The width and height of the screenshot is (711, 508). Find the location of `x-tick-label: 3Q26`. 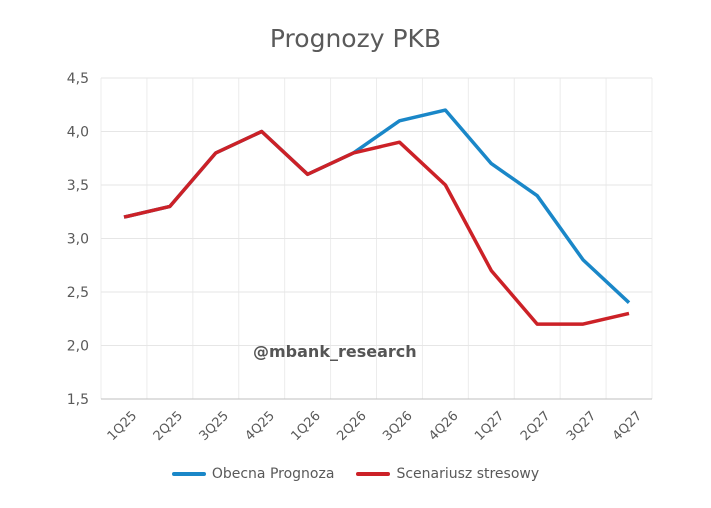

x-tick-label: 3Q26 is located at coordinates (397, 426).